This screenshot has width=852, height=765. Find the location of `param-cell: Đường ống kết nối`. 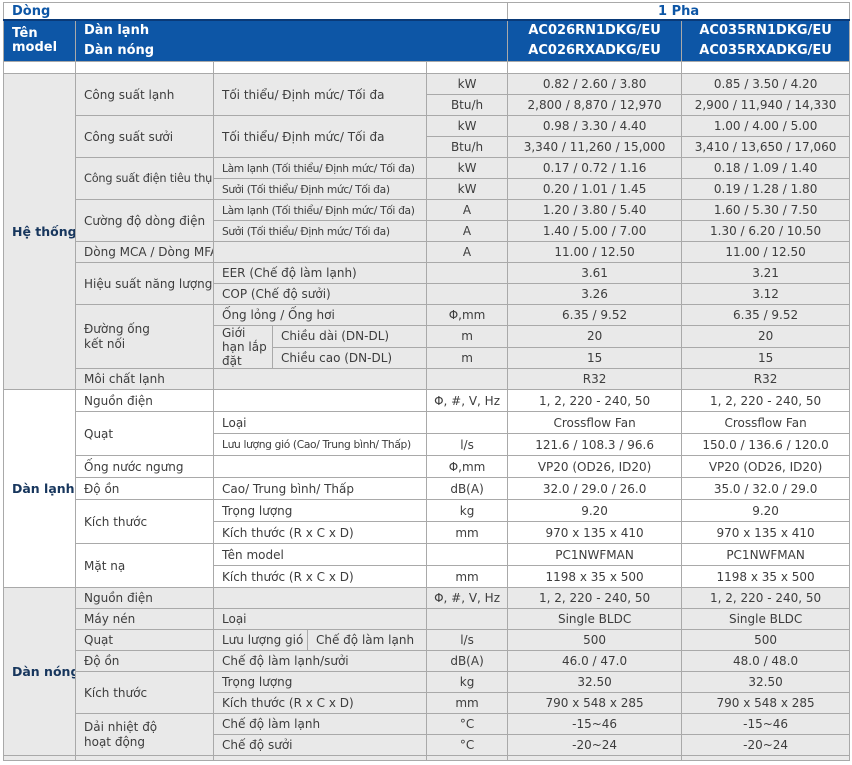

param-cell: Đường ống kết nối is located at coordinates (144, 336).